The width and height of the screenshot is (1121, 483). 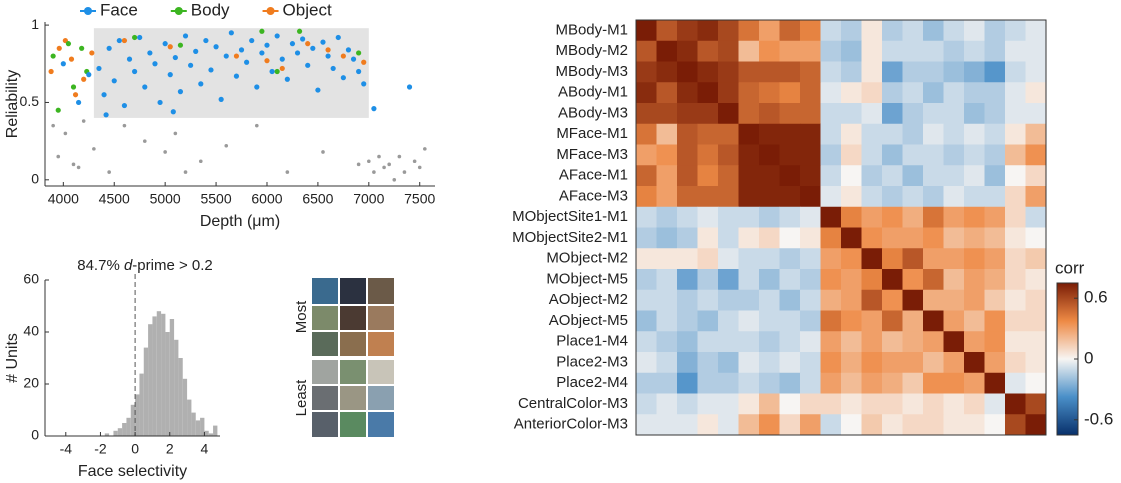 What do you see at coordinates (172, 265) in the screenshot?
I see `annotation-part: -prime > 0.2` at bounding box center [172, 265].